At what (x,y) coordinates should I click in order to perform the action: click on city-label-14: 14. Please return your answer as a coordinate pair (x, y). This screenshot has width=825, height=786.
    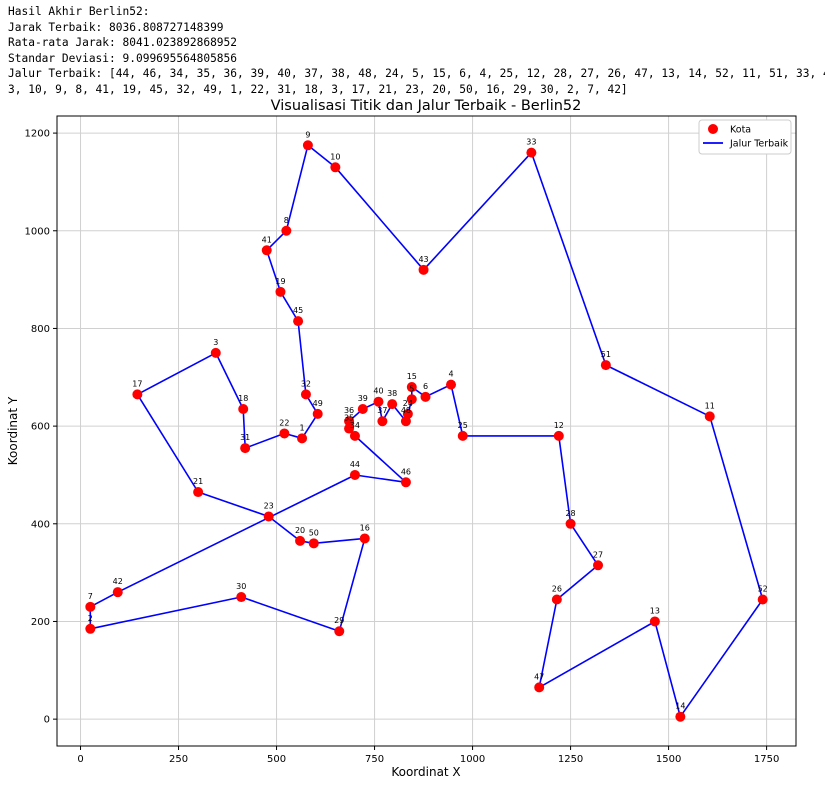
    Looking at the image, I should click on (680, 706).